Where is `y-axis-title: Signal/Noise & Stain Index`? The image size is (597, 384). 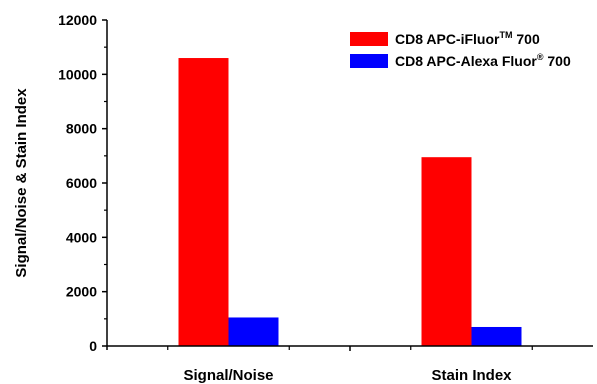 y-axis-title: Signal/Noise & Stain Index is located at coordinates (21, 183).